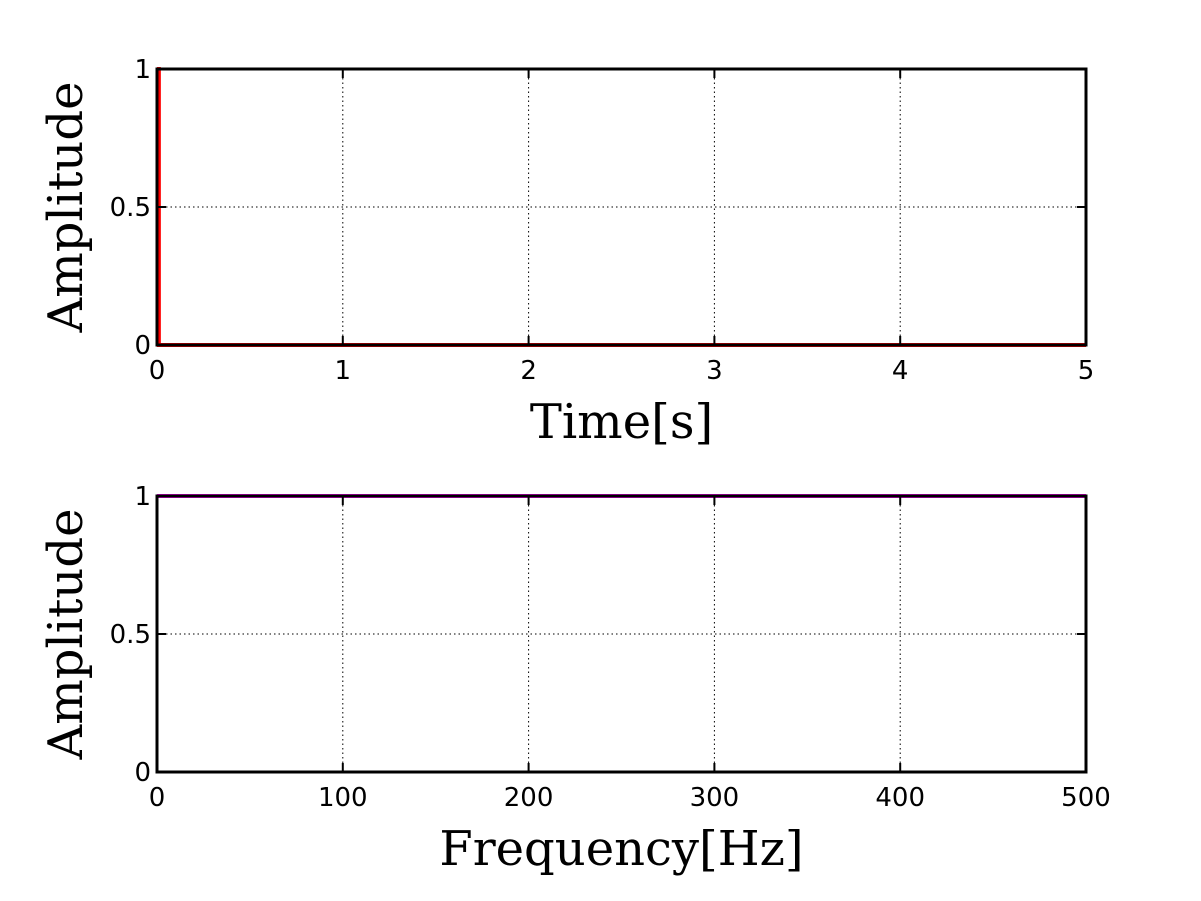  Describe the element at coordinates (714, 371) in the screenshot. I see `x-tick-label: 3` at that location.